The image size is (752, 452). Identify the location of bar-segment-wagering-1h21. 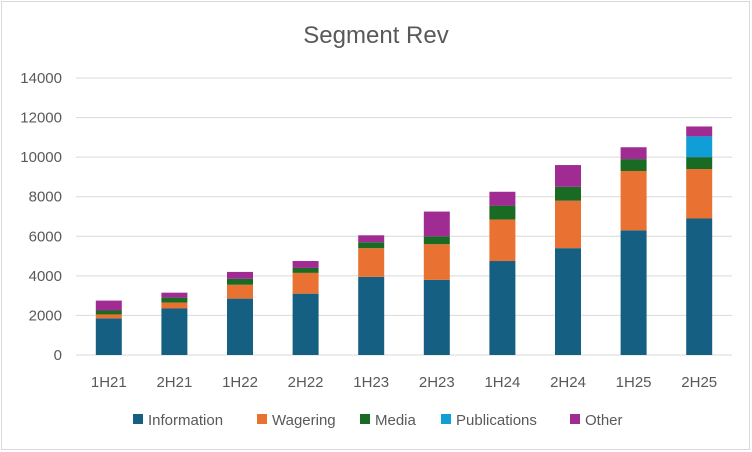
(108, 316).